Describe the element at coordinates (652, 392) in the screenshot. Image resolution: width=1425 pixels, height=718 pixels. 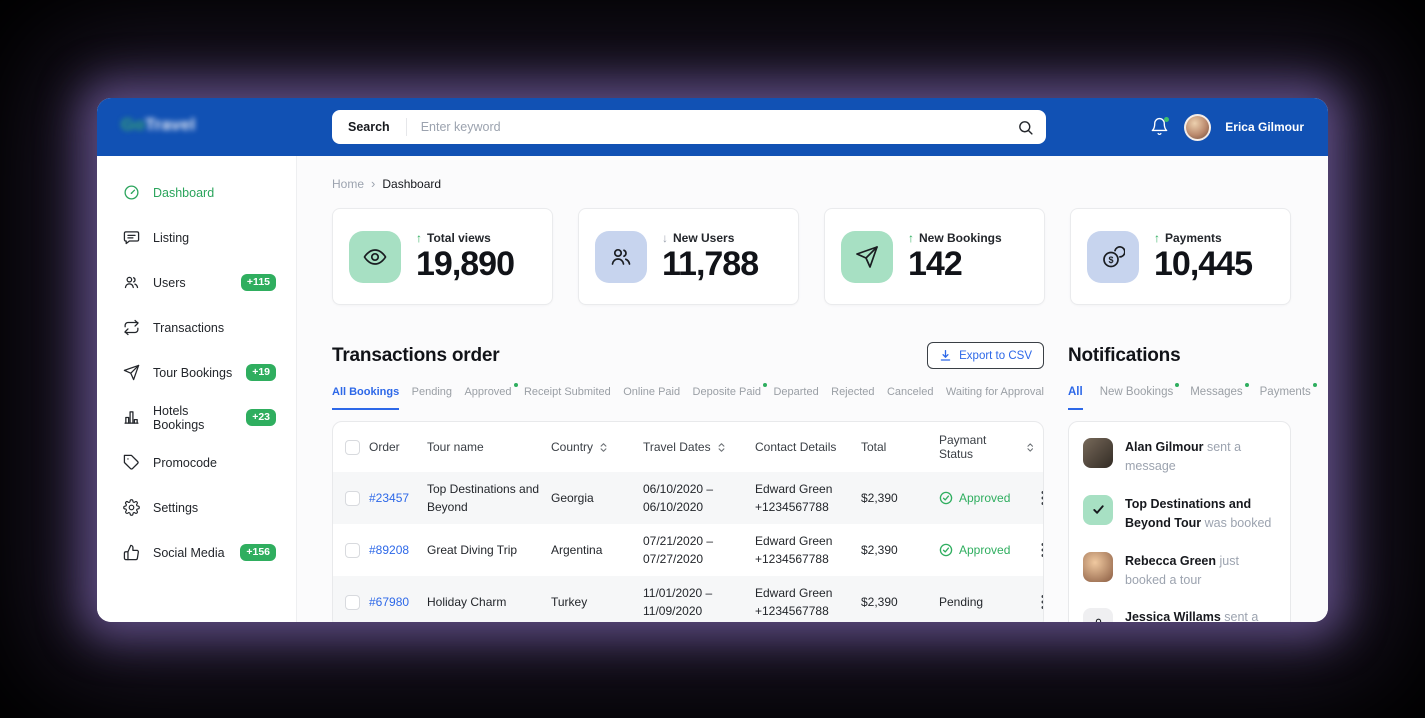
I see `tab-online-paid: Online Paid` at that location.